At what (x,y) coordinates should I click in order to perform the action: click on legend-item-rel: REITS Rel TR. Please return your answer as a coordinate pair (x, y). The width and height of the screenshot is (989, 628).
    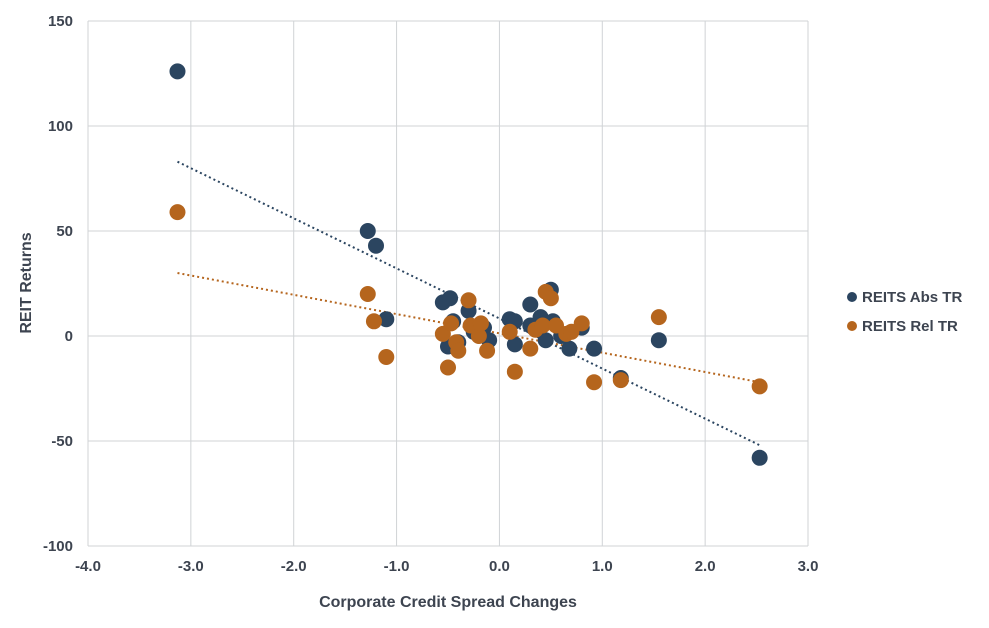
    Looking at the image, I should click on (902, 326).